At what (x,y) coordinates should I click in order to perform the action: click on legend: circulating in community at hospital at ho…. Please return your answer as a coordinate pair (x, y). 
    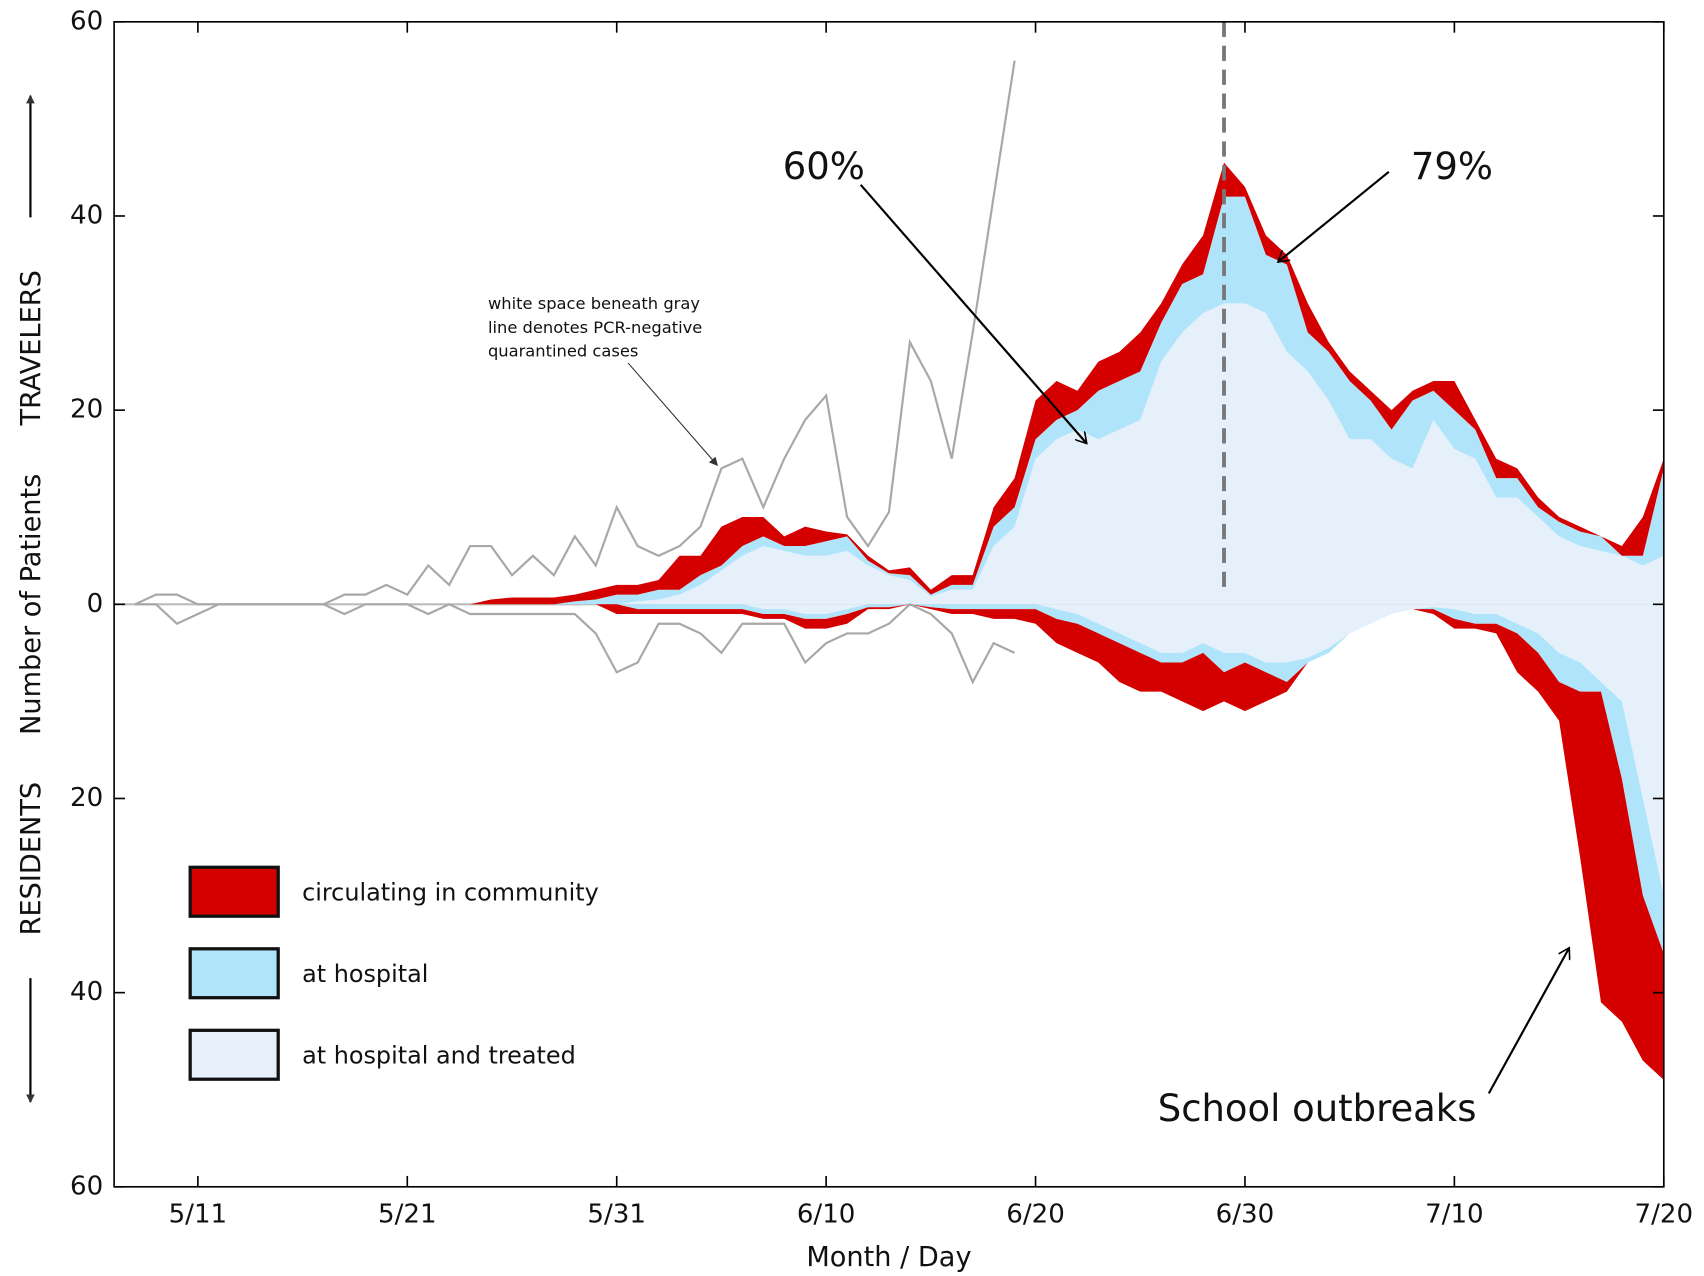
    Looking at the image, I should click on (393, 973).